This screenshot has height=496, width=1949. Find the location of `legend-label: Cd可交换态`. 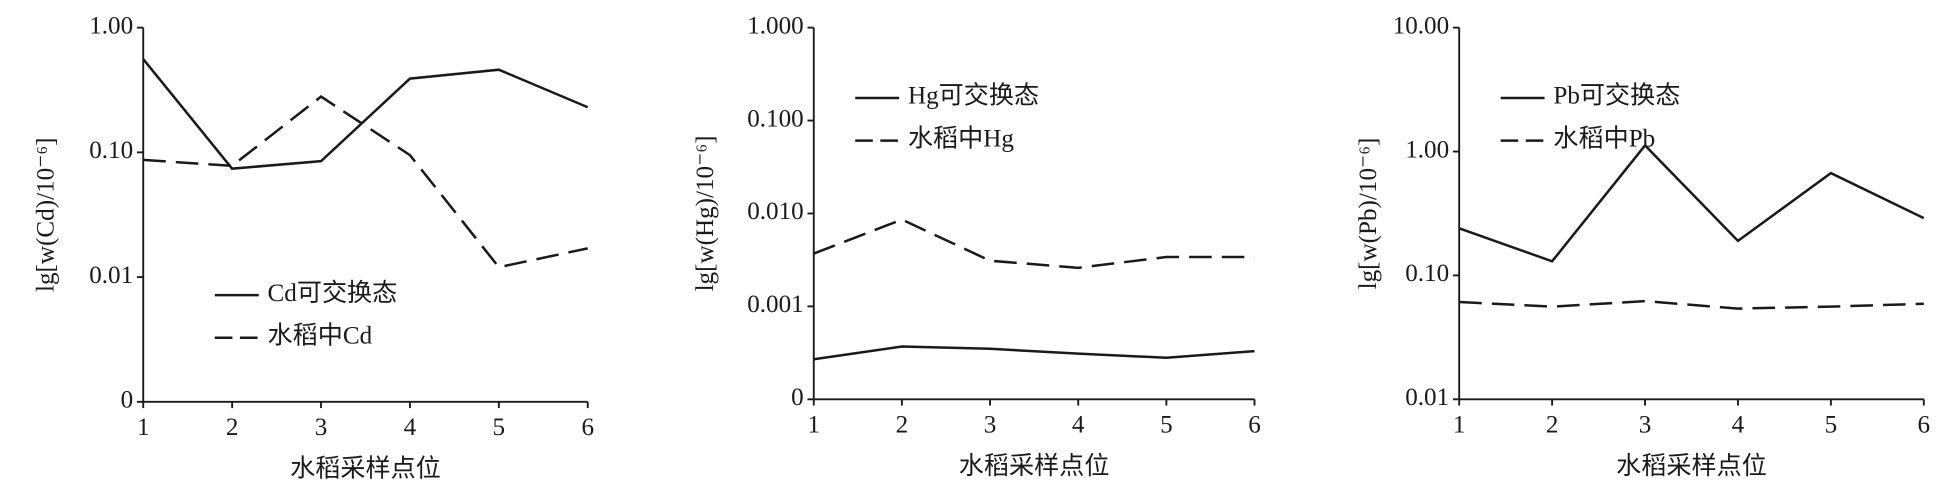

legend-label: Cd可交换态 is located at coordinates (333, 293).